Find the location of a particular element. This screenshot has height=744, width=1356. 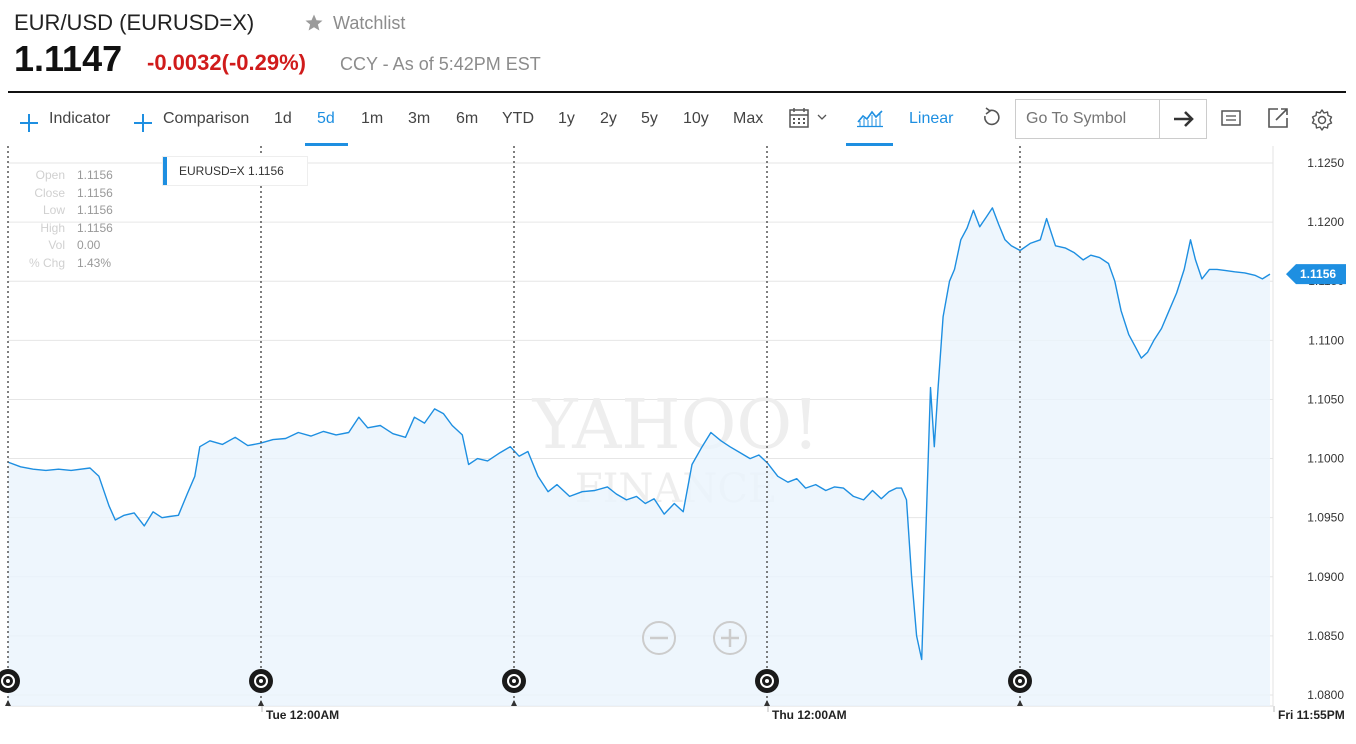

x-tick-label: Fri 11:55PM is located at coordinates (1311, 715).